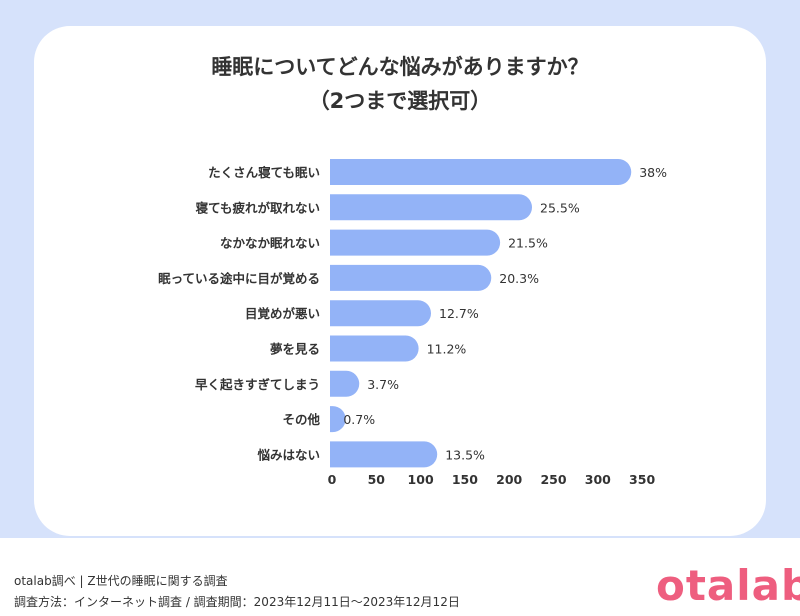 The image size is (800, 616). Describe the element at coordinates (728, 585) in the screenshot. I see `otalab-logo: otalab` at that location.